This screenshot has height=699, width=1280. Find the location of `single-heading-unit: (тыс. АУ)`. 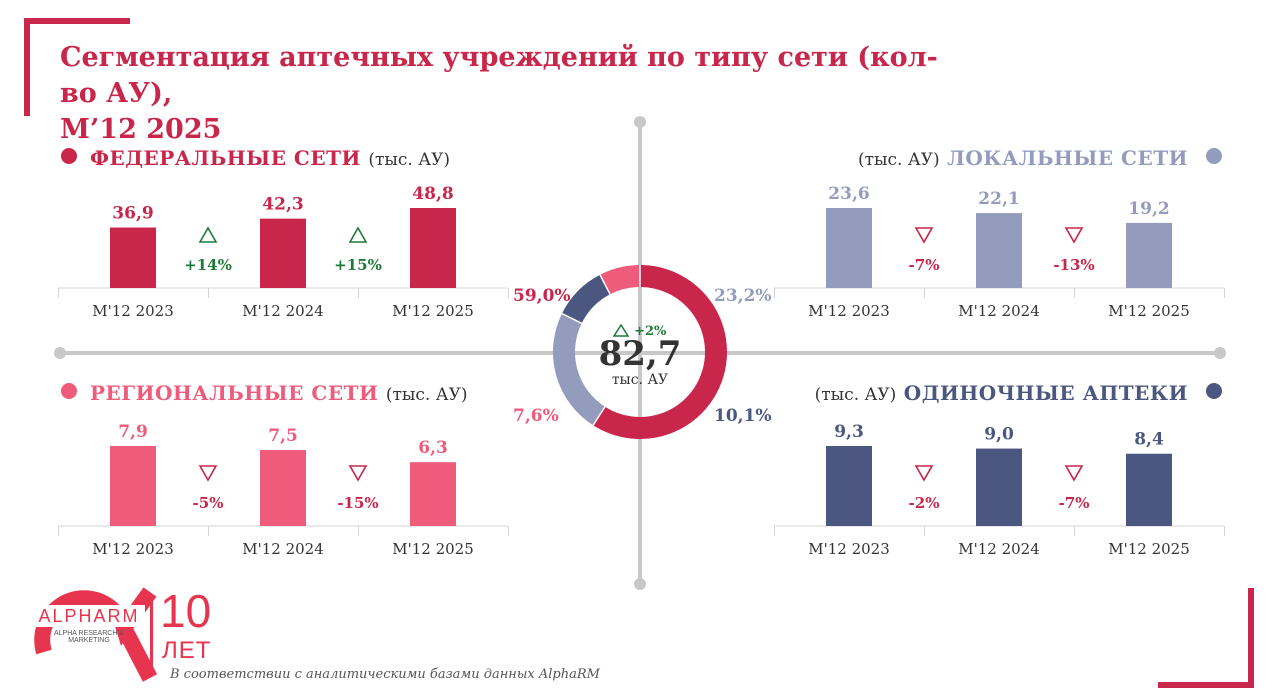

single-heading-unit: (тыс. АУ) is located at coordinates (855, 395).